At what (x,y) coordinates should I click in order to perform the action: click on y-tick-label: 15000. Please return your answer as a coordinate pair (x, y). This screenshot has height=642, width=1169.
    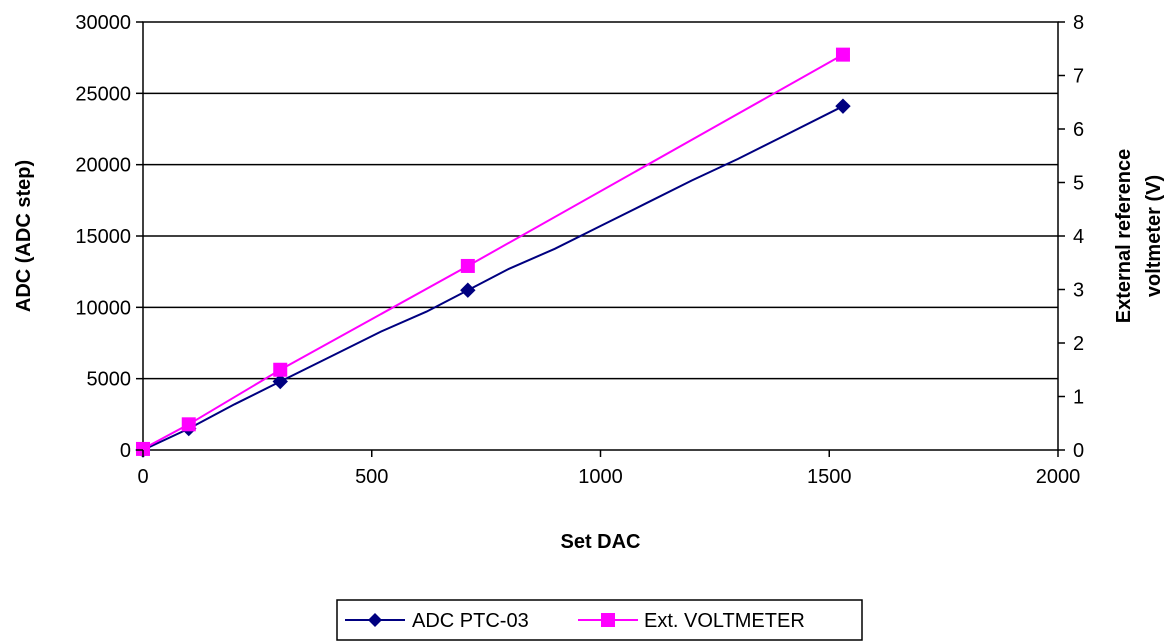
    Looking at the image, I should click on (103, 237).